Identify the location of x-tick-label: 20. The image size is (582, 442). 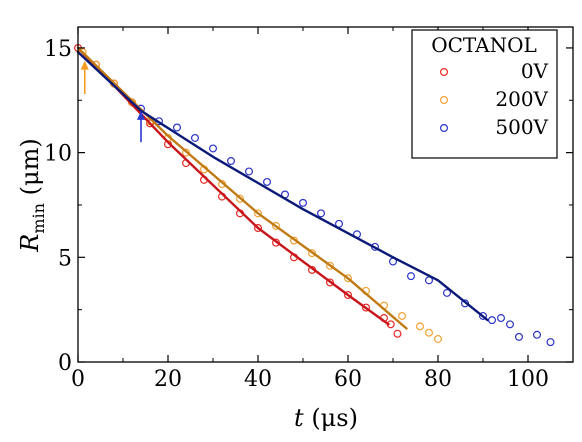
(168, 379).